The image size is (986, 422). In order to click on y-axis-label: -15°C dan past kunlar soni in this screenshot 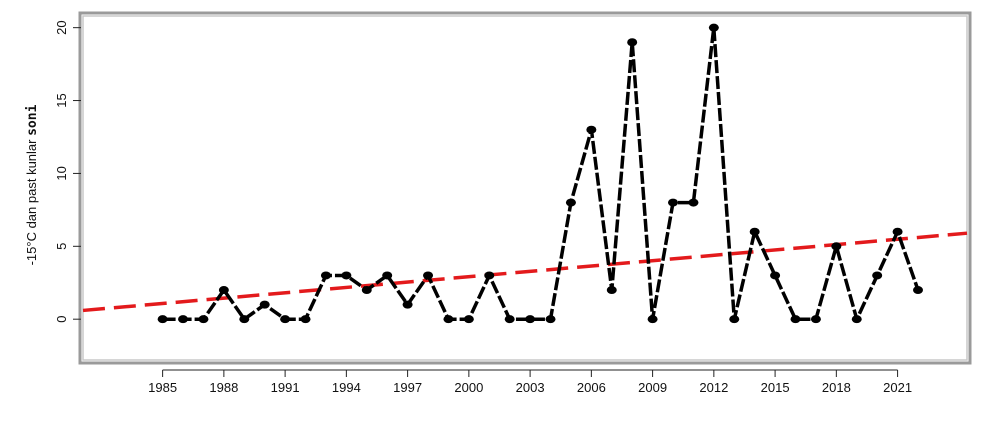, I will do `click(32, 184)`.